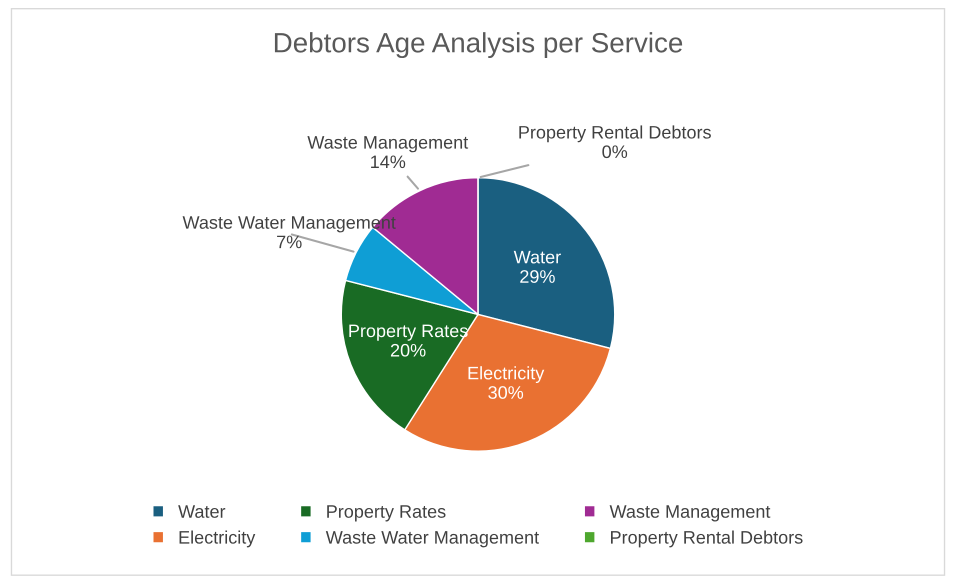 This screenshot has width=956, height=581. Describe the element at coordinates (478, 45) in the screenshot. I see `chart-title: Debtors Age Analysis per Service` at that location.